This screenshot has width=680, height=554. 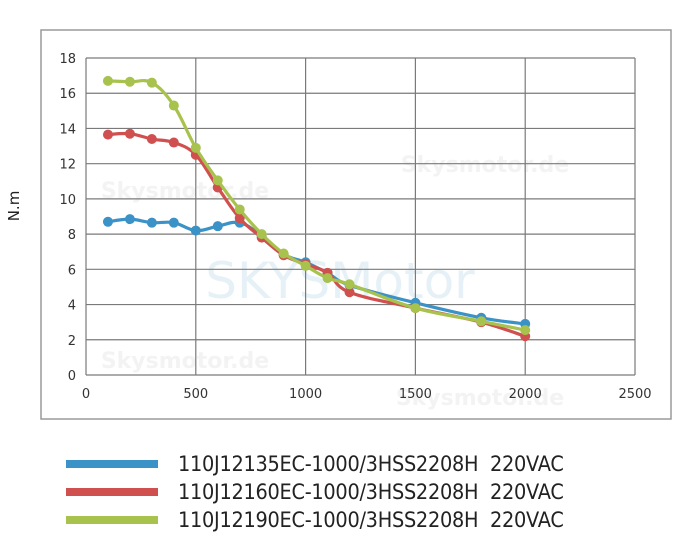 What do you see at coordinates (634, 394) in the screenshot?
I see `x-tick-label: 2500` at bounding box center [634, 394].